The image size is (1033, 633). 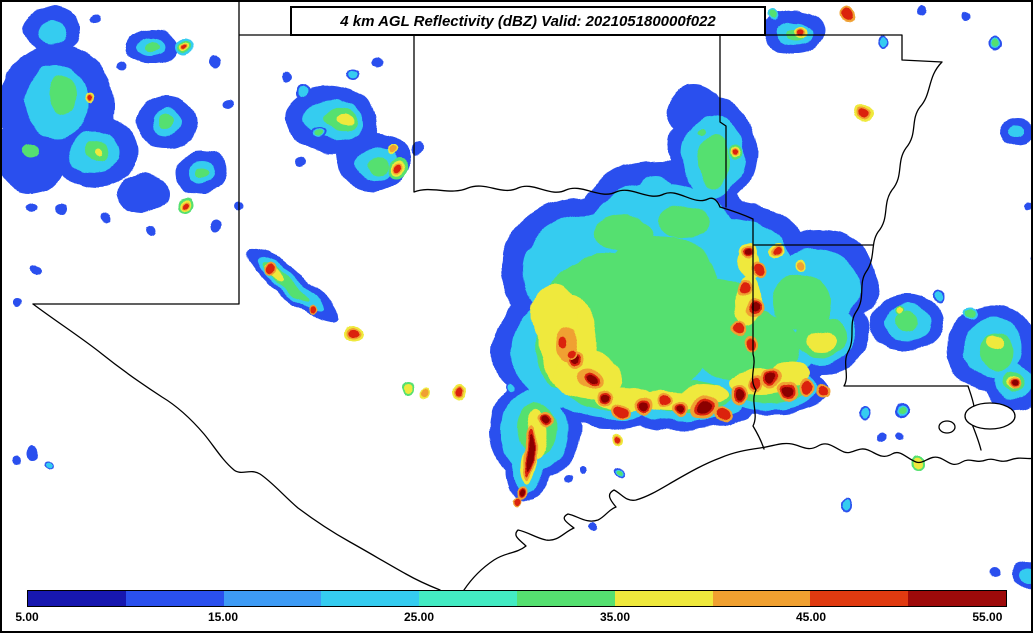 I want to click on gulf-coastline, so click(x=747, y=516).